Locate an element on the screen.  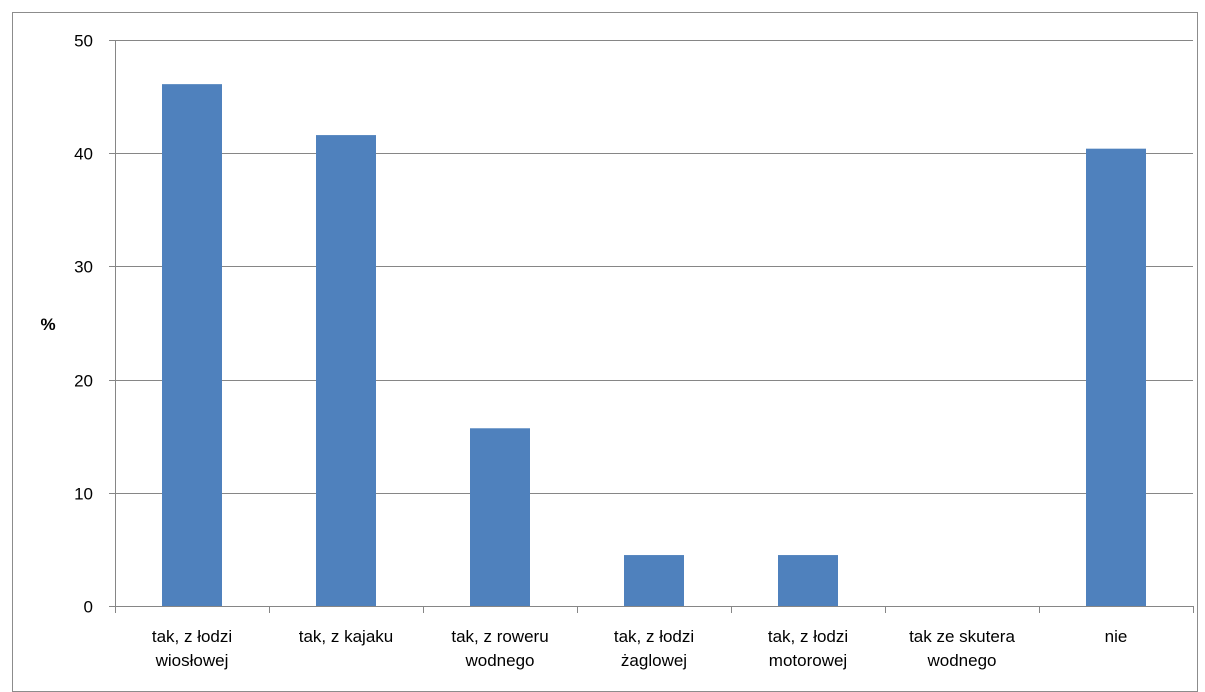
x-tick-label-line: żaglowej is located at coordinates (654, 660).